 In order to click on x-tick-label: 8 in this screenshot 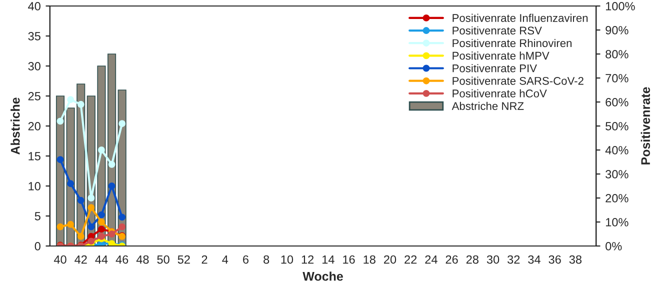, I will do `click(267, 259)`.